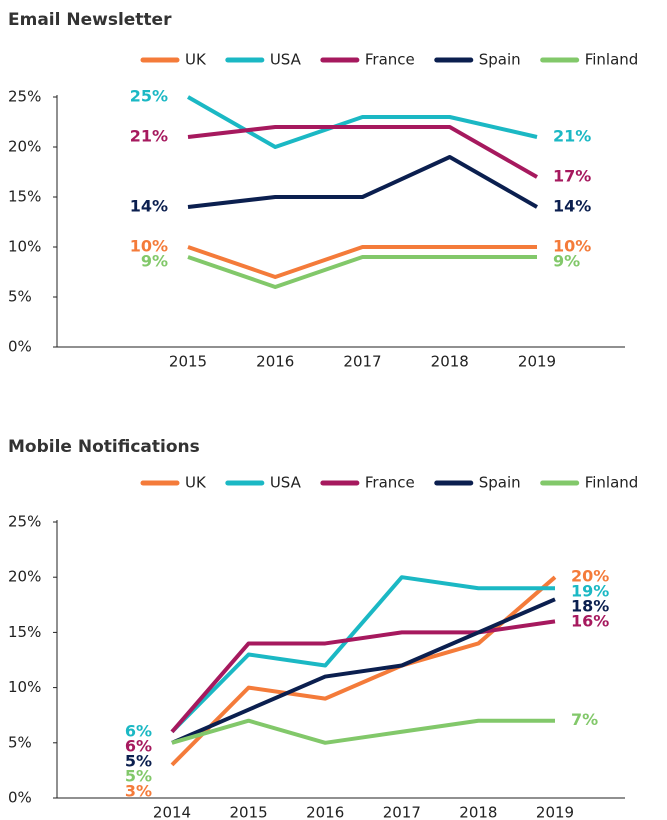 This screenshot has width=667, height=820. What do you see at coordinates (590, 591) in the screenshot?
I see `value-label: 19%` at bounding box center [590, 591].